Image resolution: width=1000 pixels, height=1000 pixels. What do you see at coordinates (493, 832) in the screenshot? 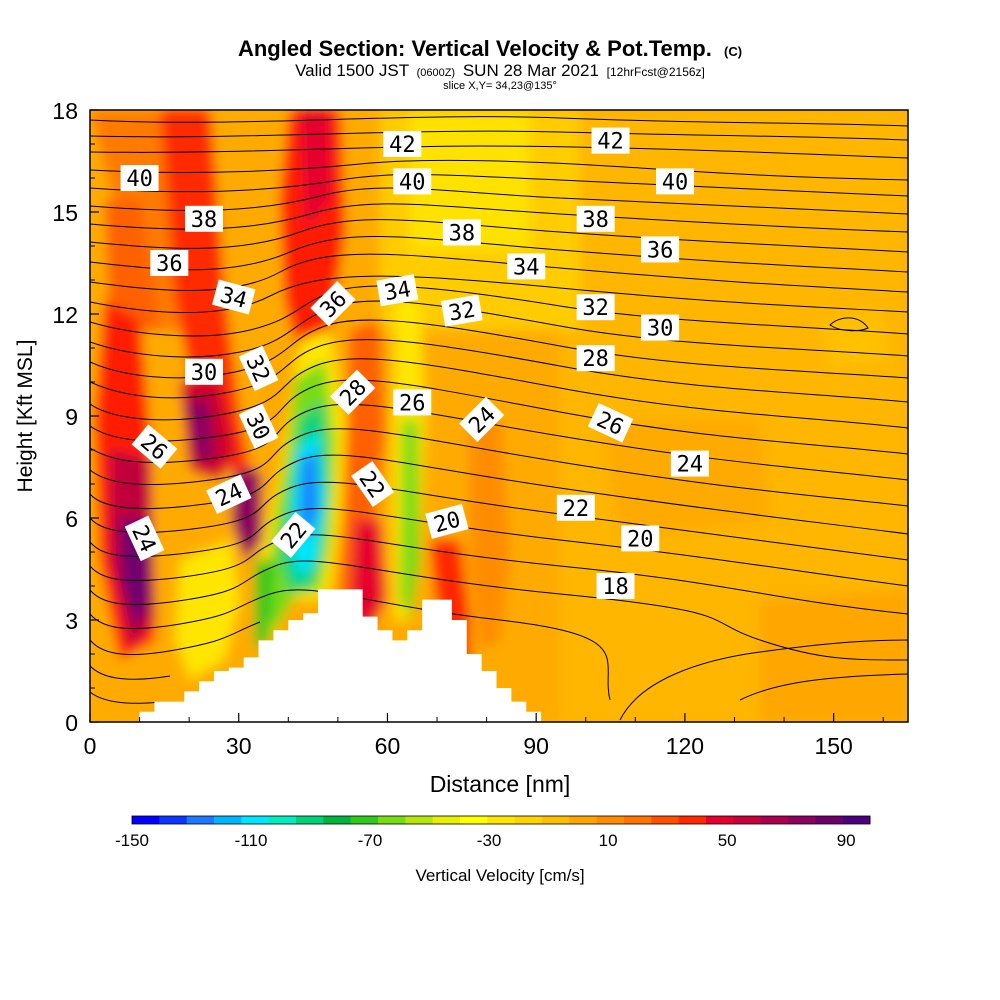
I see `colorbar: -150 -110 -70 -30 10 50 90` at bounding box center [493, 832].